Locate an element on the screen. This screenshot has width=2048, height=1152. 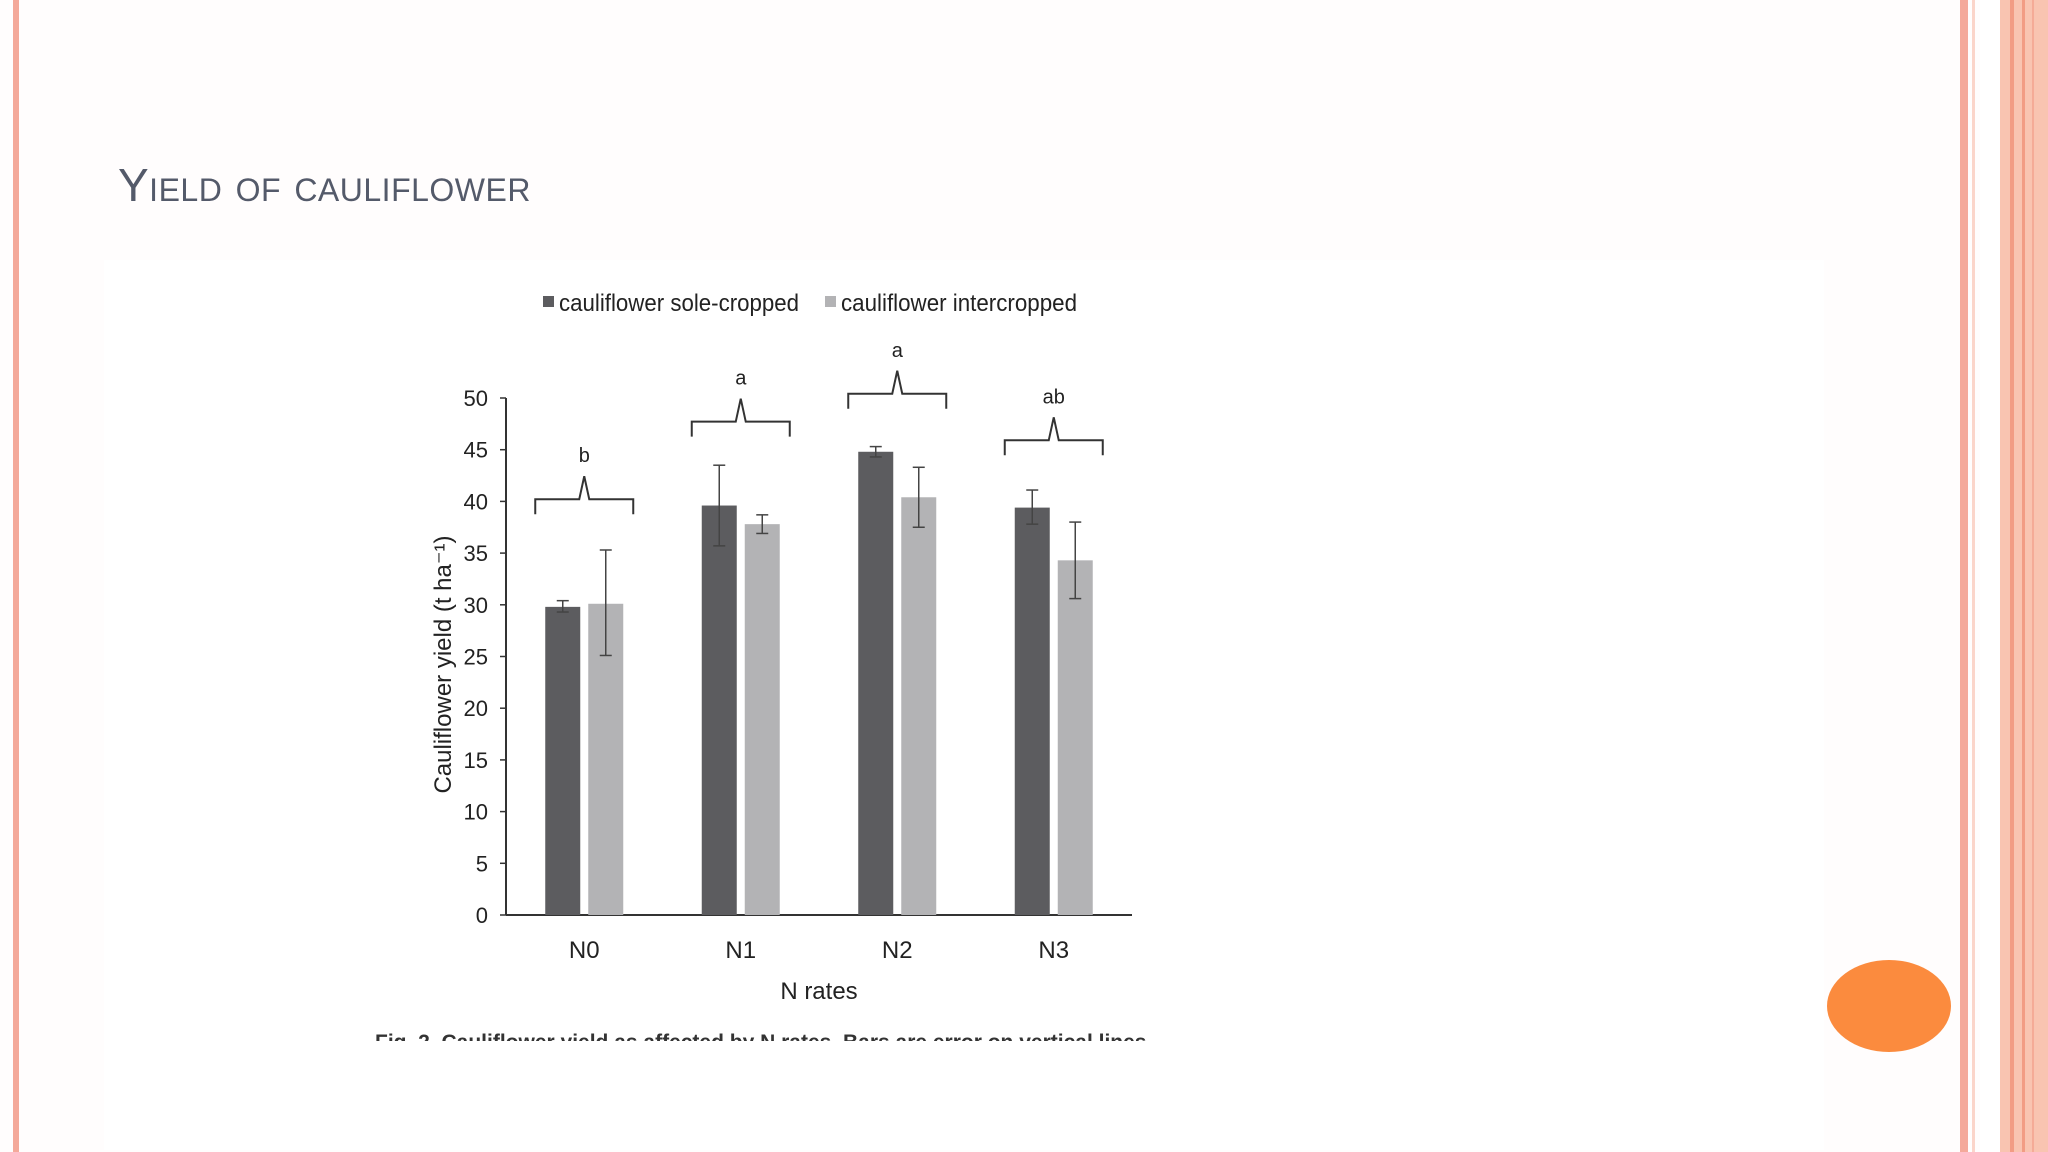
y-tick-label: 10 is located at coordinates (476, 812).